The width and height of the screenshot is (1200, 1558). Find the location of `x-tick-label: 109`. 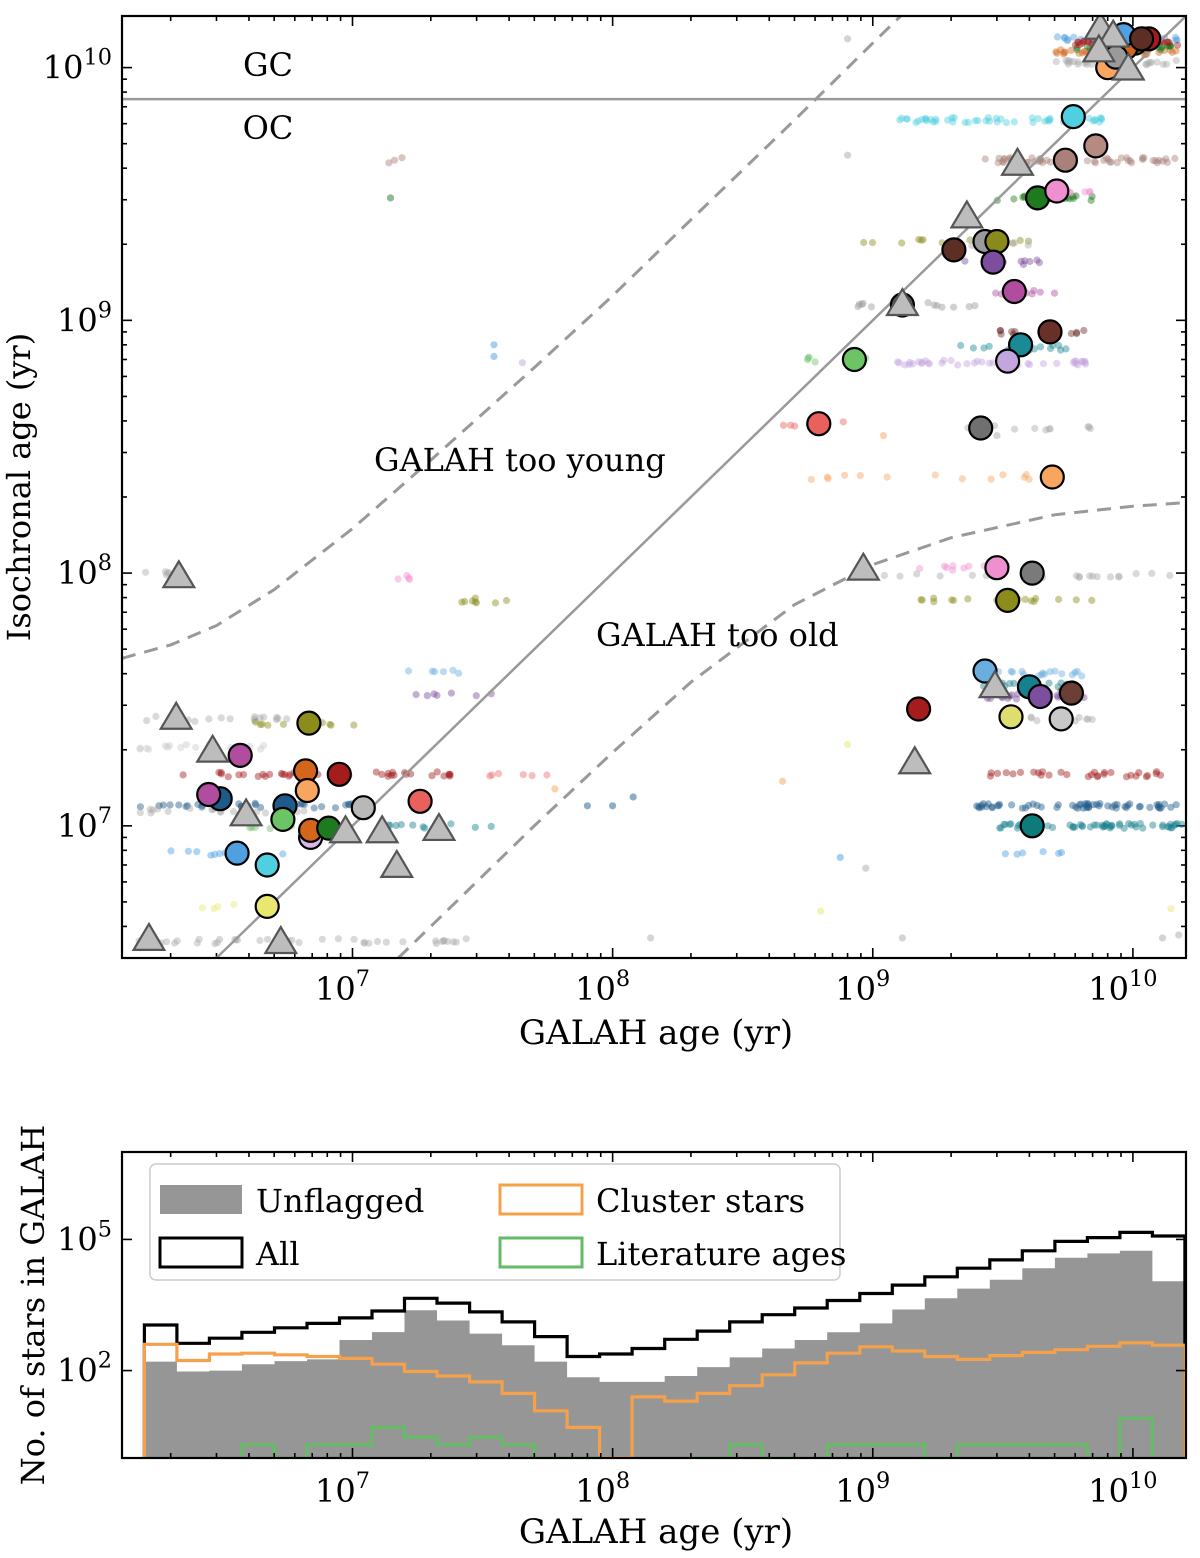

x-tick-label: 109 is located at coordinates (862, 1489).